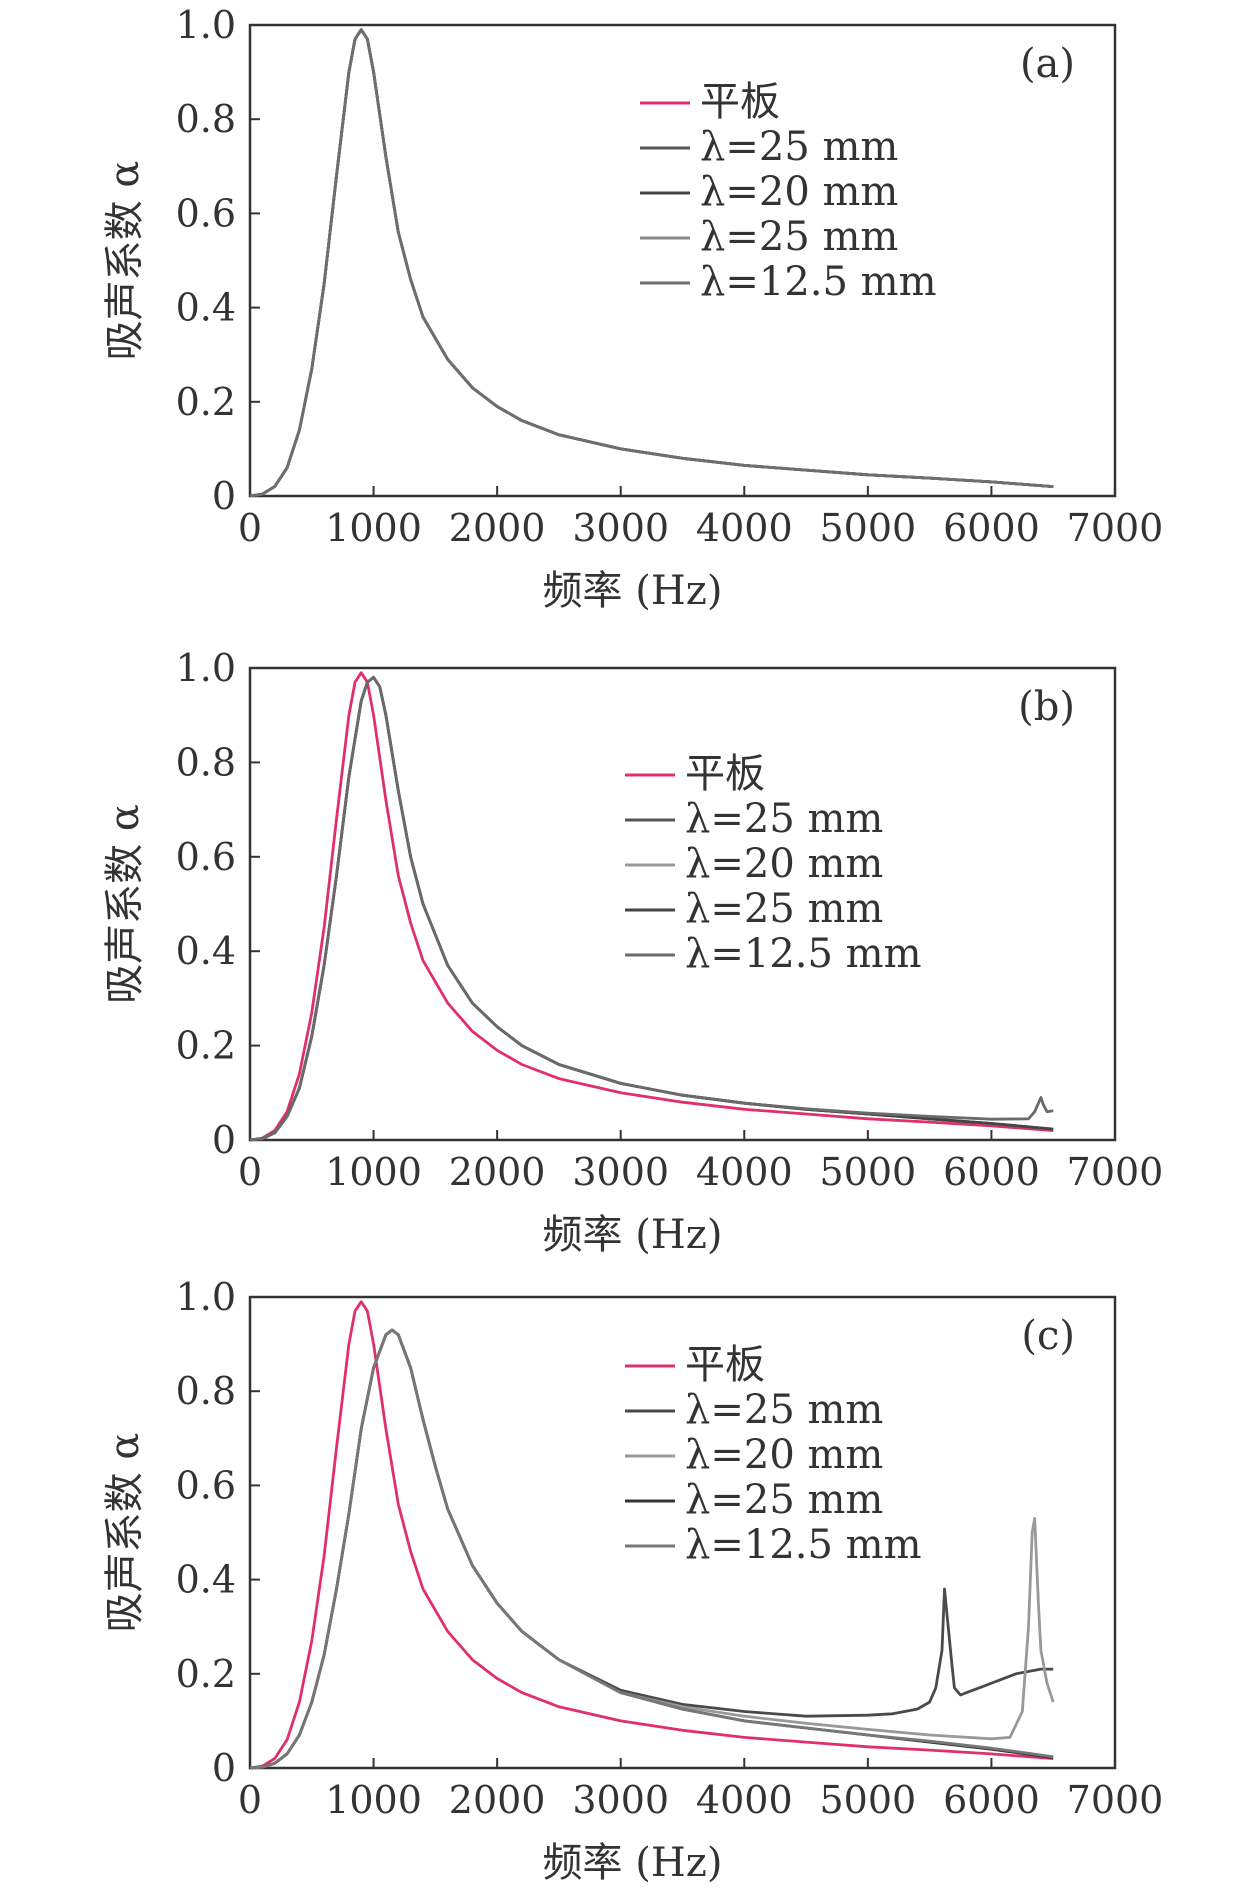 This screenshot has width=1260, height=1899. I want to click on panel-label: (c), so click(1048, 1336).